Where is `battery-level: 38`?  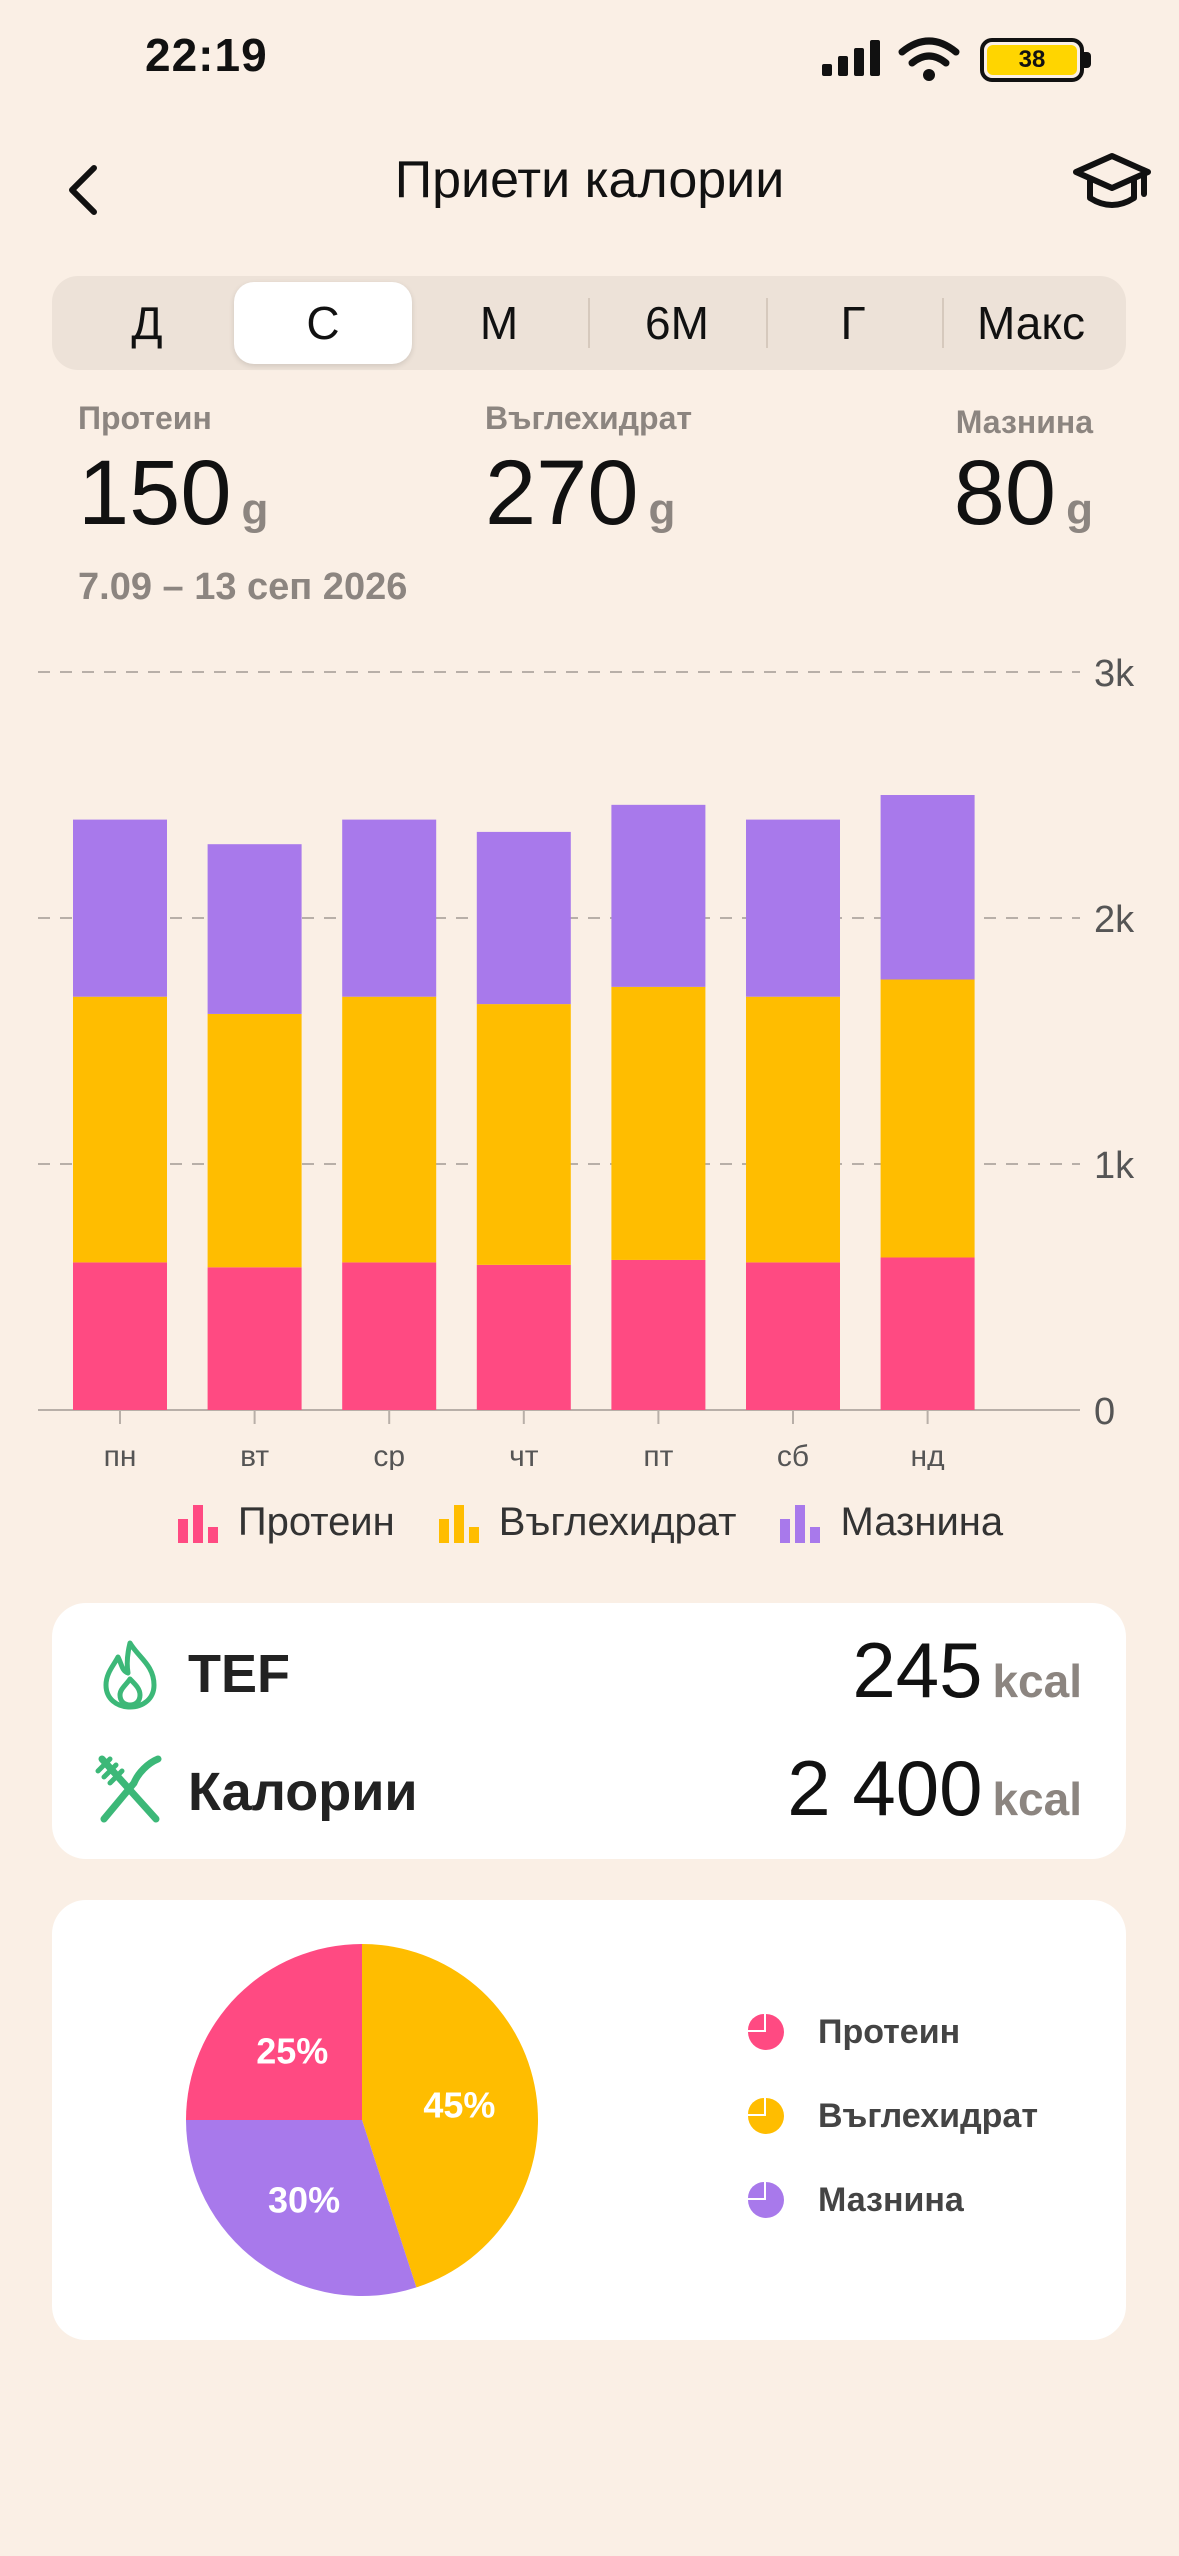
battery-level: 38 is located at coordinates (1032, 60).